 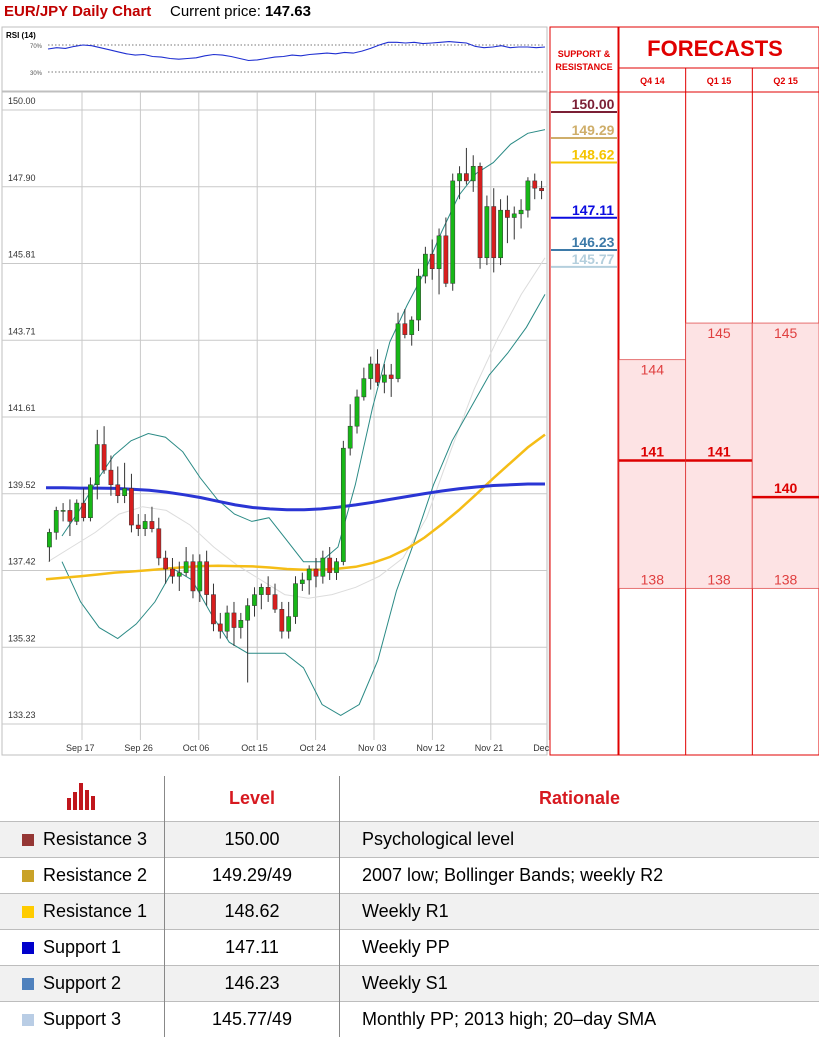 I want to click on table-row: Support 1 147.11 Weekly PP, so click(x=409, y=947).